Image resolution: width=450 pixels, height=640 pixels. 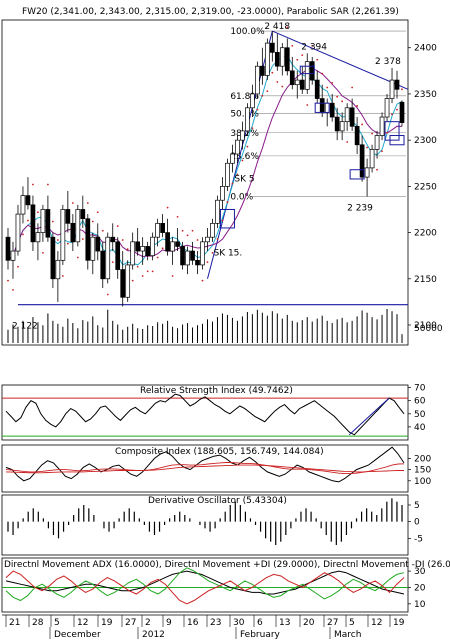 What do you see at coordinates (425, 187) in the screenshot?
I see `price-axis-tick-label: 2250` at bounding box center [425, 187].